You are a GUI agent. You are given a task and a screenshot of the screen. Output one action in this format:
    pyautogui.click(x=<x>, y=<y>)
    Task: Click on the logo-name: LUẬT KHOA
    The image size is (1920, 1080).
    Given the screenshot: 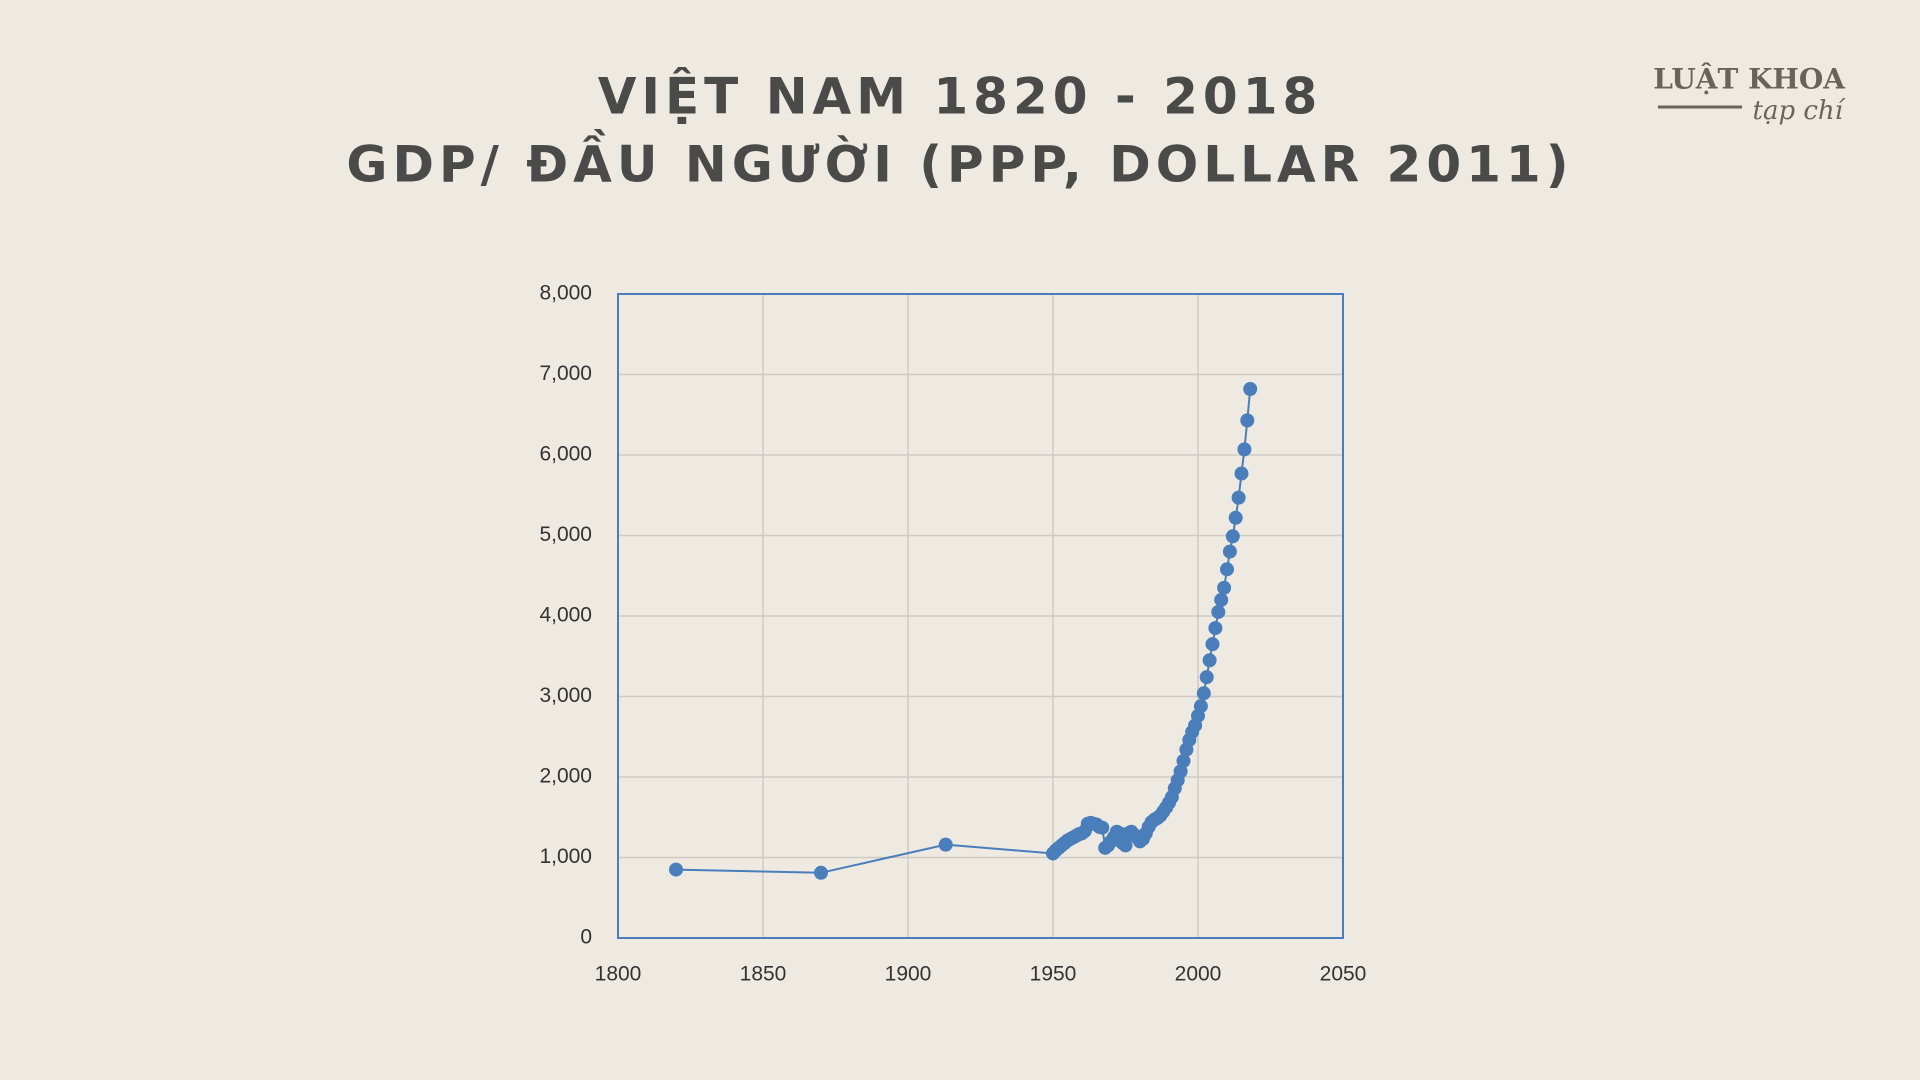 What is the action you would take?
    pyautogui.click(x=1749, y=79)
    